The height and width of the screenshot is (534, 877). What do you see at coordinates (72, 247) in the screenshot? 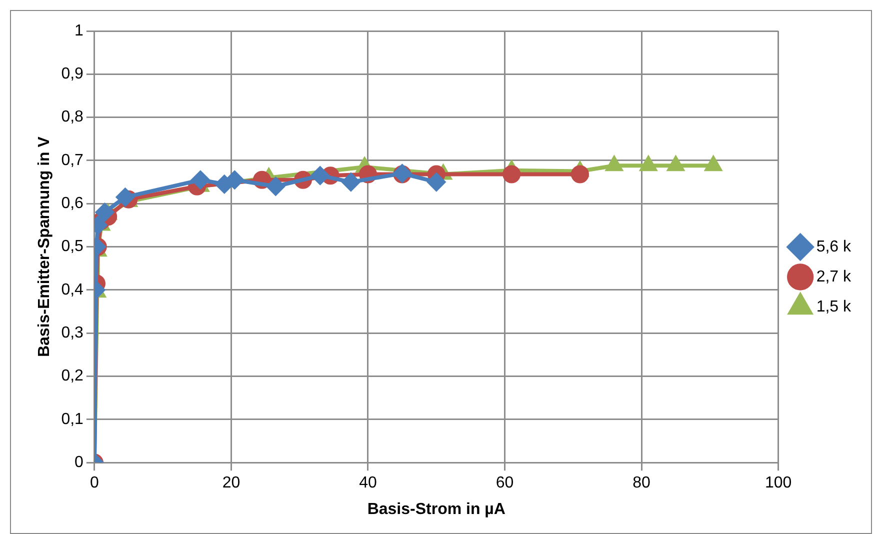
I see `y-tick-label: 0,5` at bounding box center [72, 247].